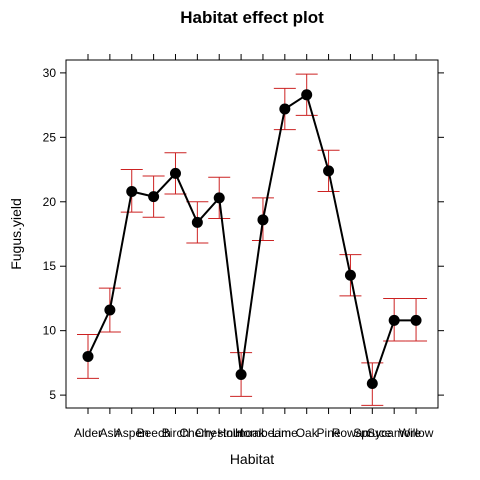 The height and width of the screenshot is (480, 480). I want to click on x-tick-label: Chestnut, so click(219, 433).